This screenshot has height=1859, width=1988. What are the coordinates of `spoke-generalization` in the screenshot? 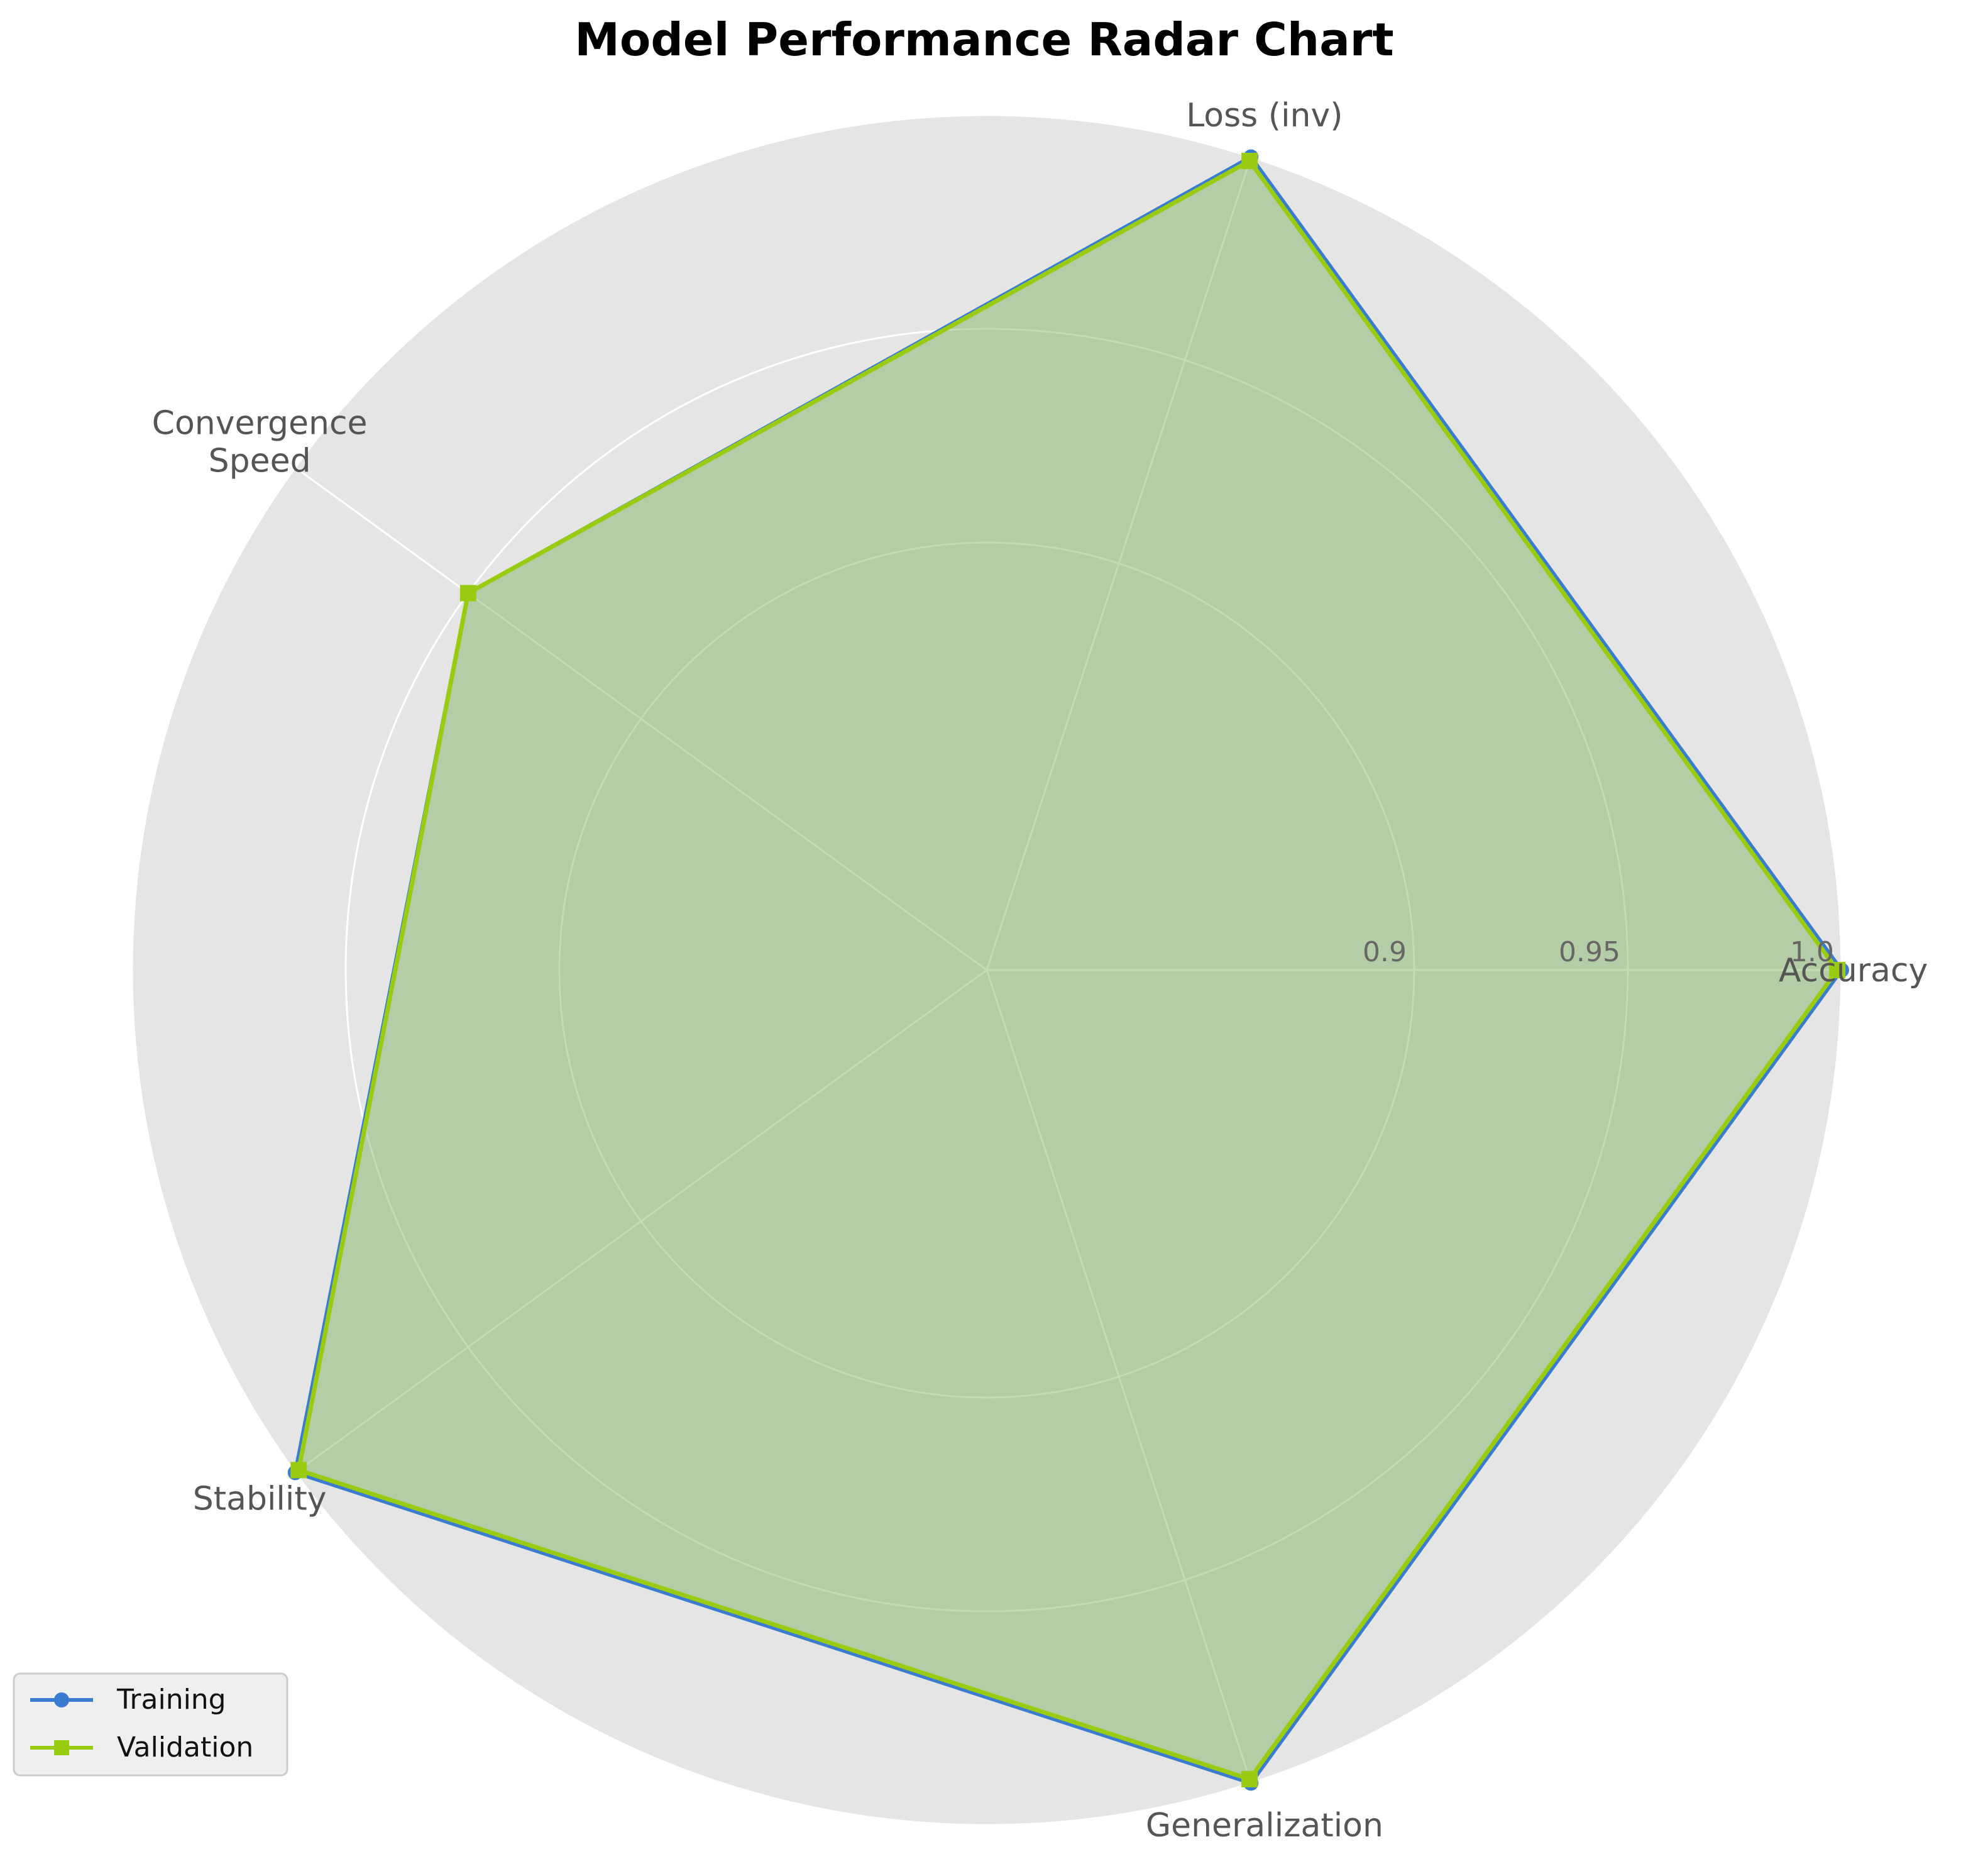 It's located at (1119, 1377).